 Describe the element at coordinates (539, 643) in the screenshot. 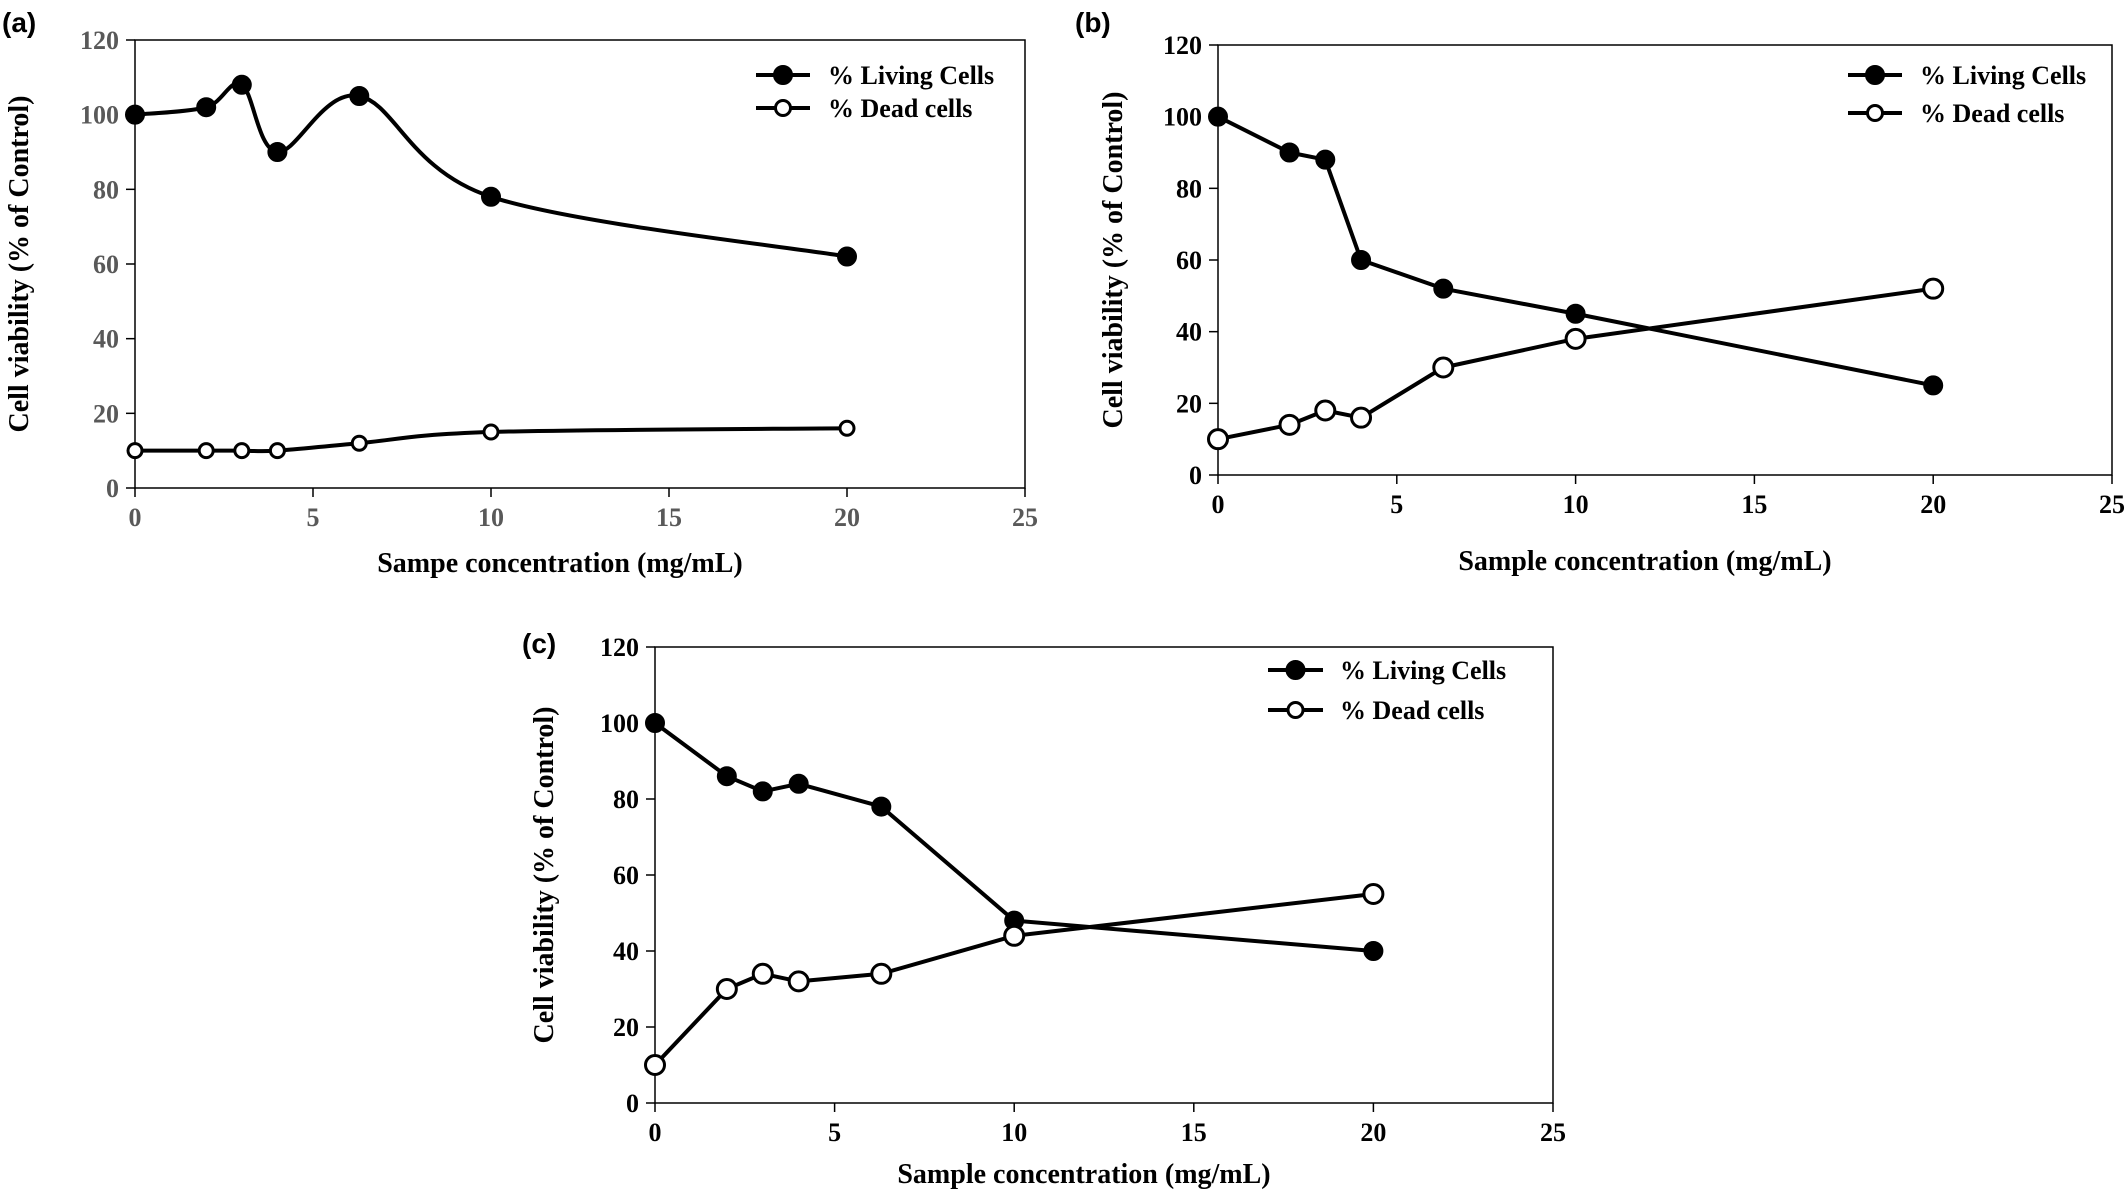

I see `panel-label: (c)` at that location.